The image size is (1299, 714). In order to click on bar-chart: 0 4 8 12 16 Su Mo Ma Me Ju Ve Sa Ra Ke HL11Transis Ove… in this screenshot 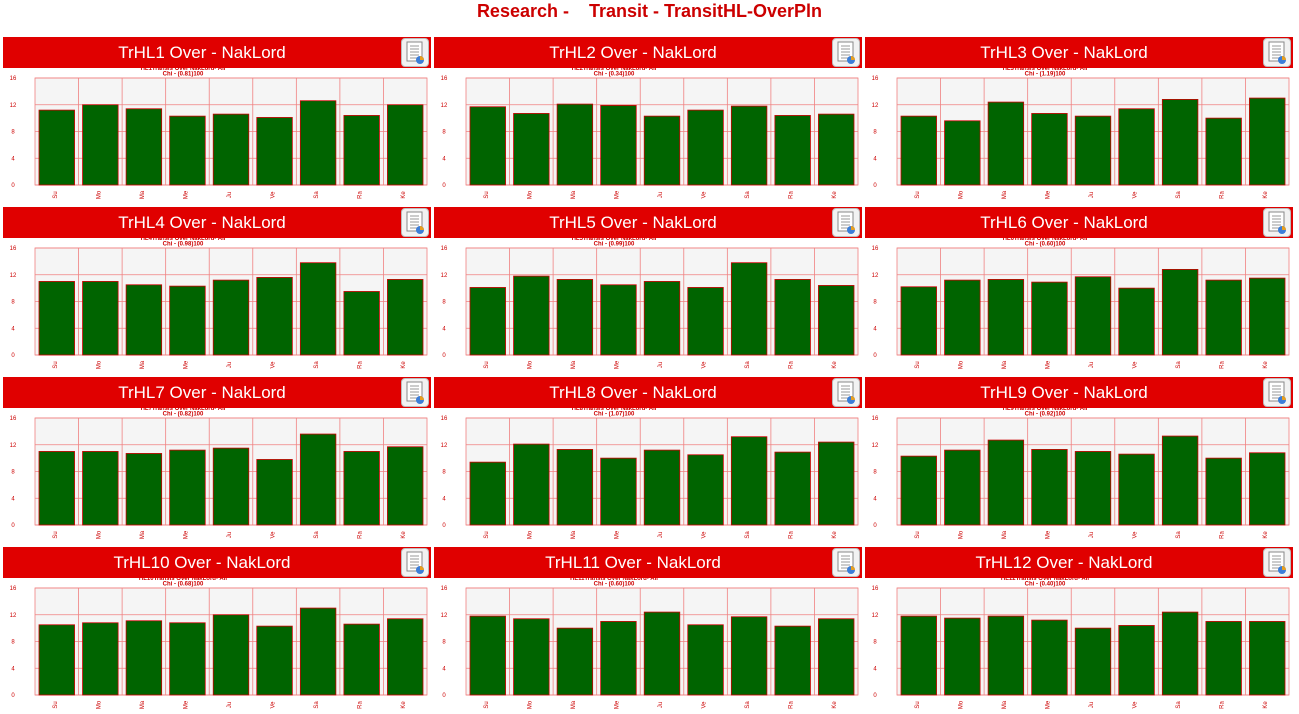, I will do `click(650, 643)`.